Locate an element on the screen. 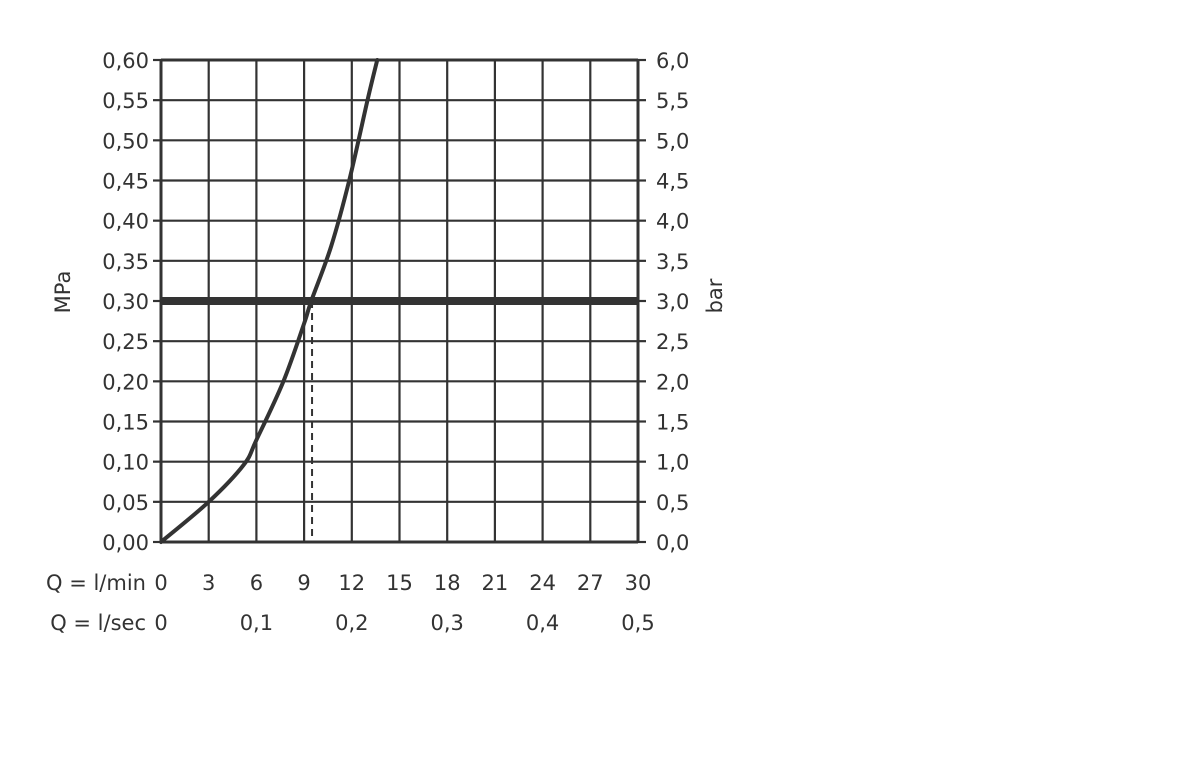 The width and height of the screenshot is (1200, 769). x-tick-label-lmin: 18 is located at coordinates (447, 583).